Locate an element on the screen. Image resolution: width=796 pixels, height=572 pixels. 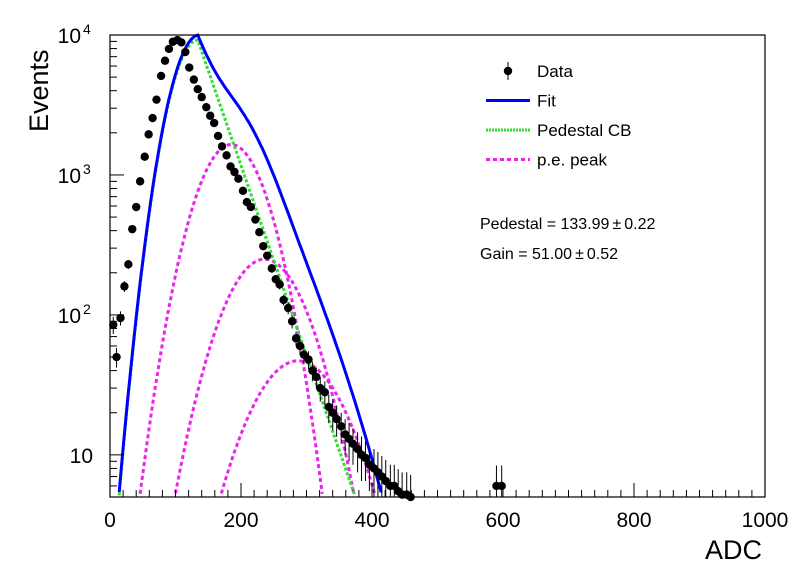
y-tick-label-2: 10 is located at coordinates (69, 316).